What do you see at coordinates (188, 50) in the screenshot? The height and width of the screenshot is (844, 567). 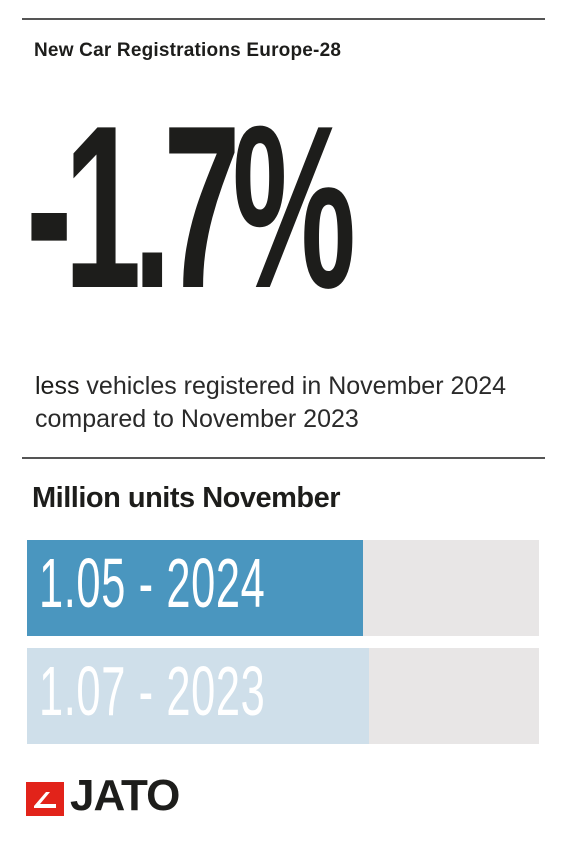 I see `page-title: New Car Registrations Europe-28` at bounding box center [188, 50].